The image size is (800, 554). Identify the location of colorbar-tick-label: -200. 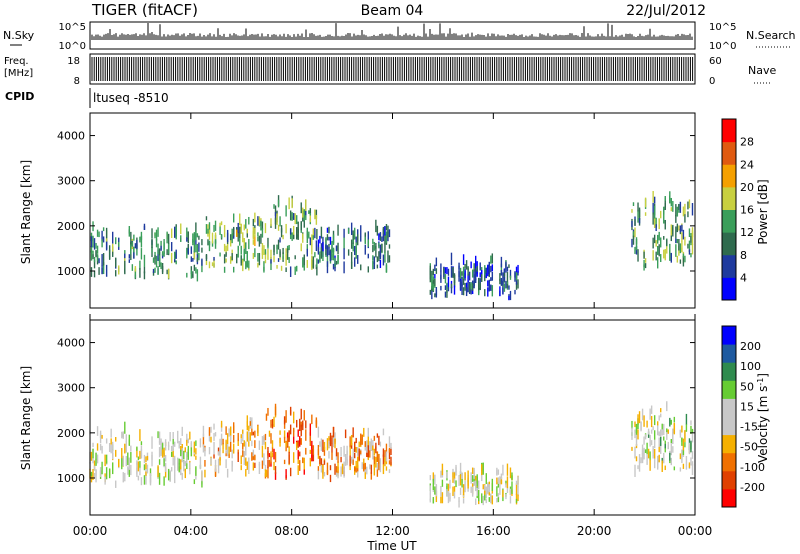
(752, 487).